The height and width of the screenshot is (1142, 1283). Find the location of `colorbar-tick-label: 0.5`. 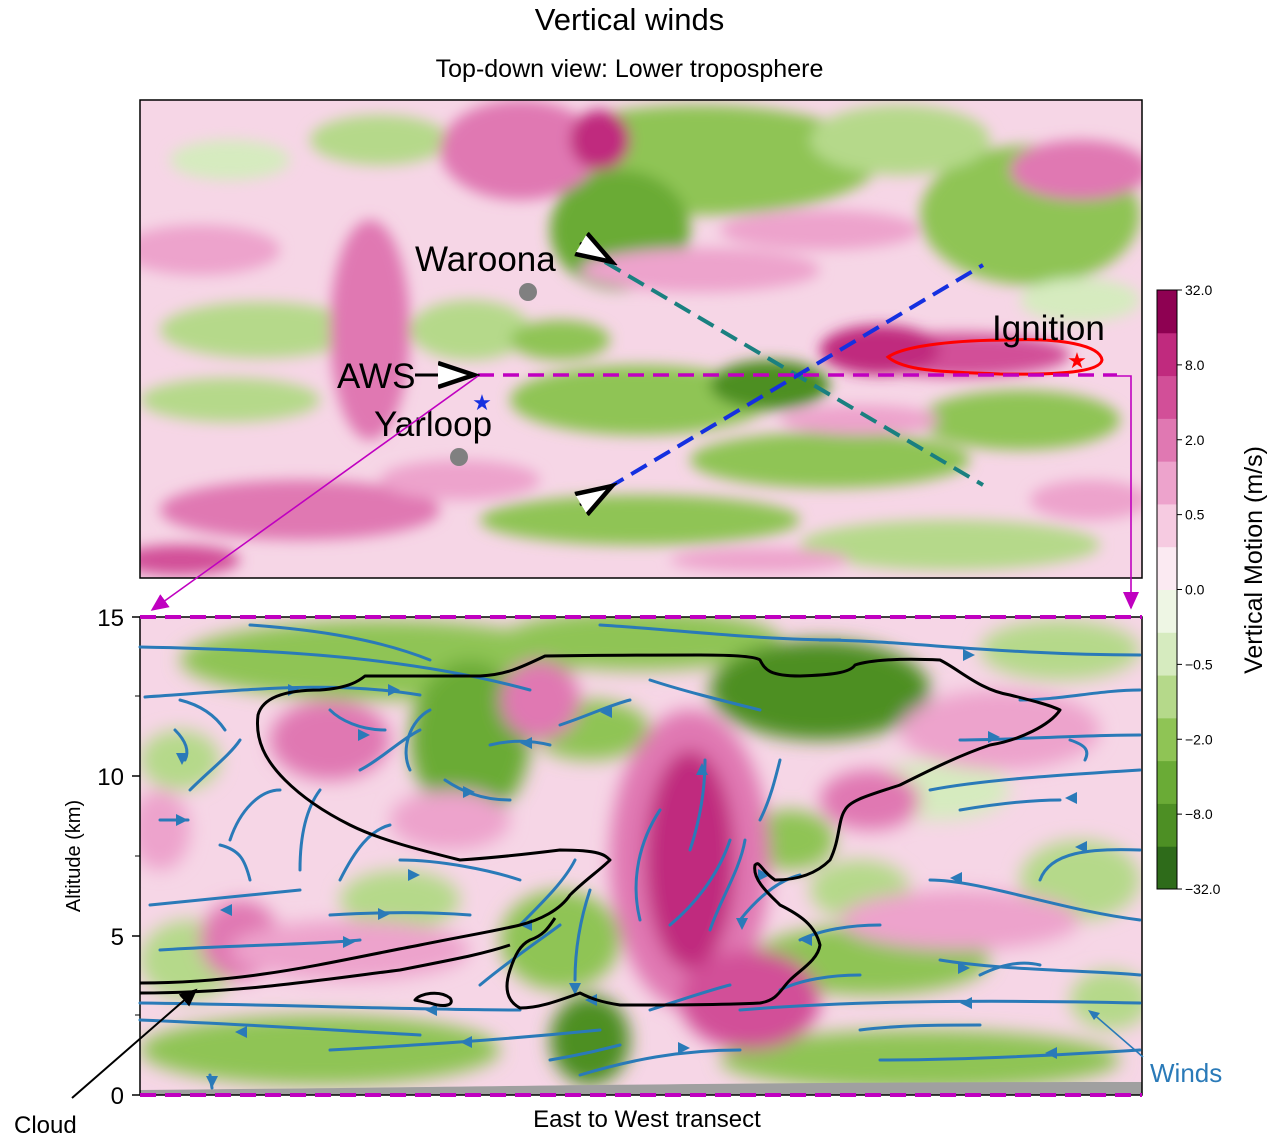

colorbar-tick-label: 0.5 is located at coordinates (1195, 515).